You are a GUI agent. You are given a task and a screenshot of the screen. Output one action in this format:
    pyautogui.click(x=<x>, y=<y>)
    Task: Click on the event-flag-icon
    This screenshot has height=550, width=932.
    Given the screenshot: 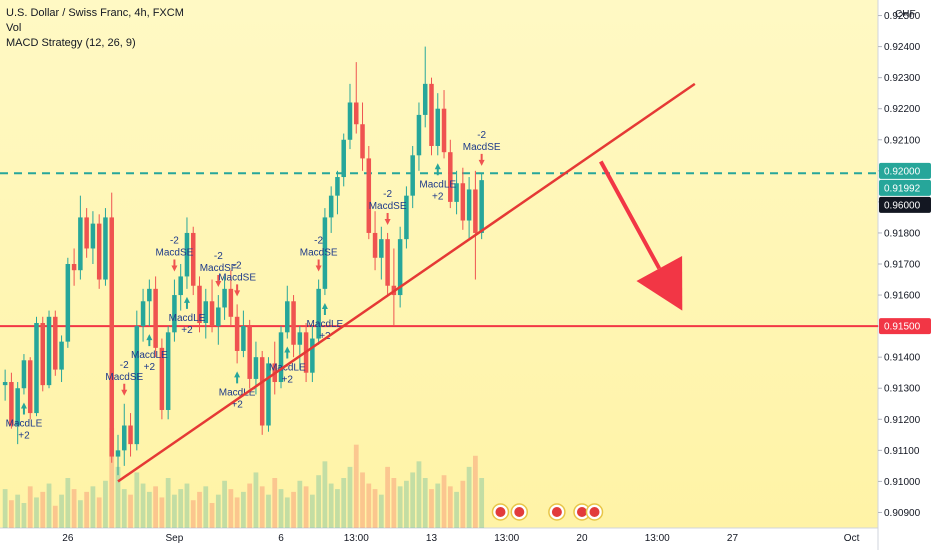 What is the action you would take?
    pyautogui.click(x=500, y=512)
    